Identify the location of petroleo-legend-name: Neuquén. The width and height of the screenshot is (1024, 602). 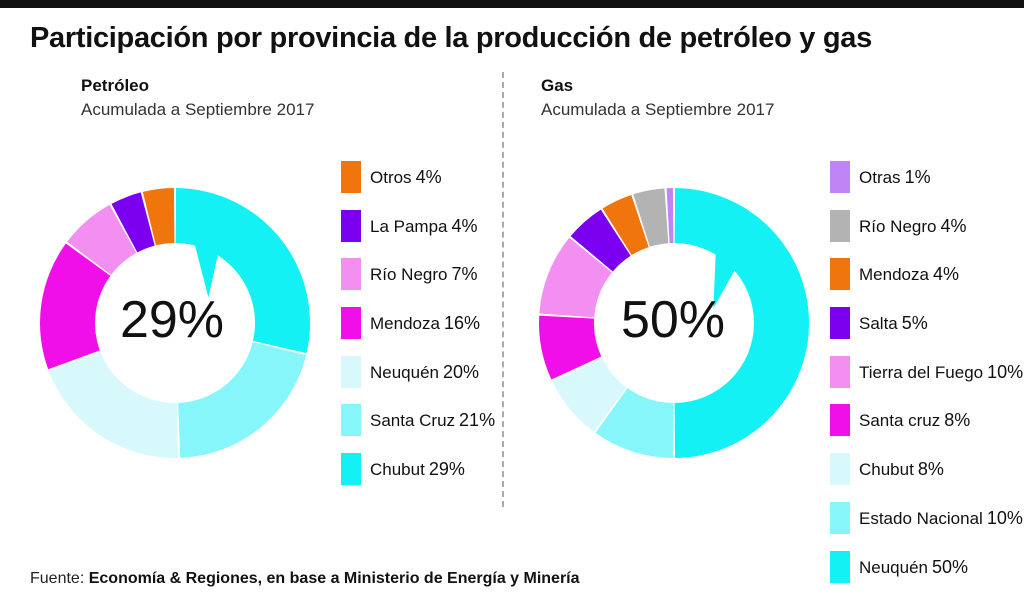
(405, 372).